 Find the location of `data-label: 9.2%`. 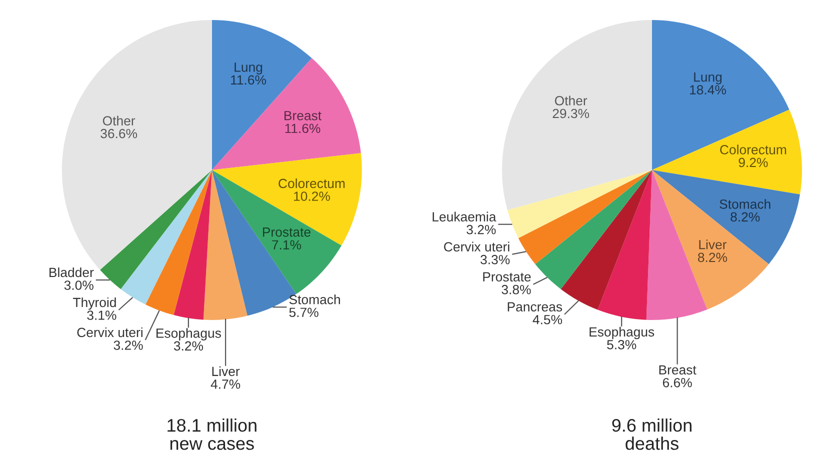

data-label: 9.2% is located at coordinates (753, 163).